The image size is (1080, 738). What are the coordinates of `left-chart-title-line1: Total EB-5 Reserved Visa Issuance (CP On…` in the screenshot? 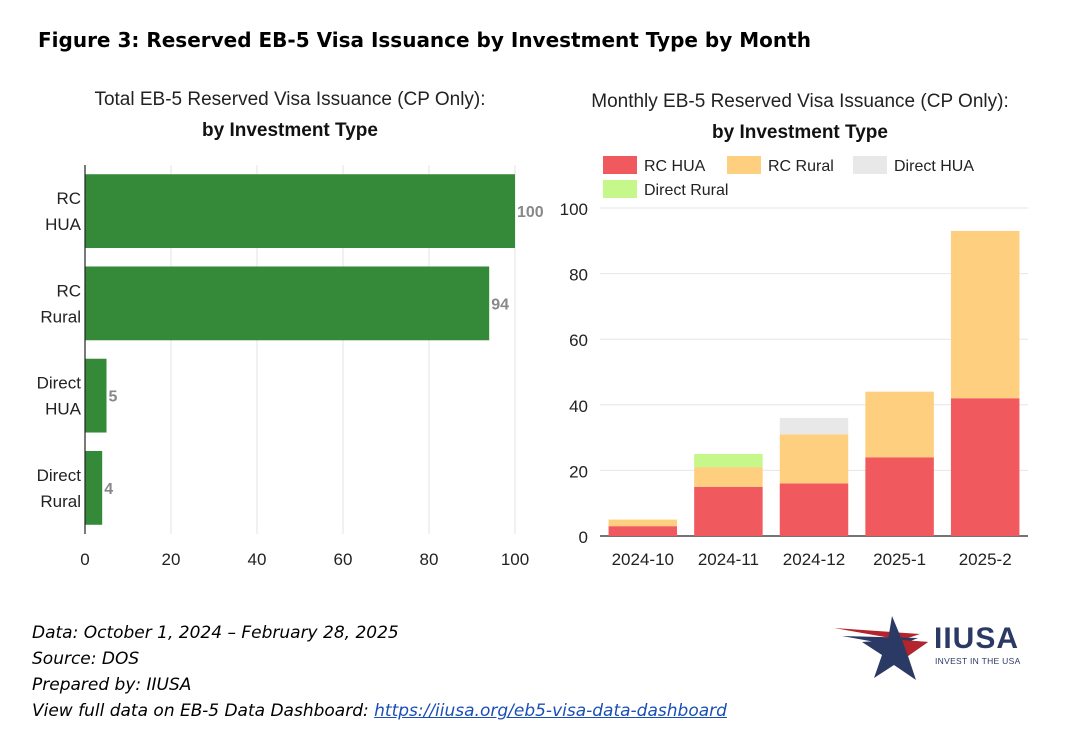 It's located at (290, 99).